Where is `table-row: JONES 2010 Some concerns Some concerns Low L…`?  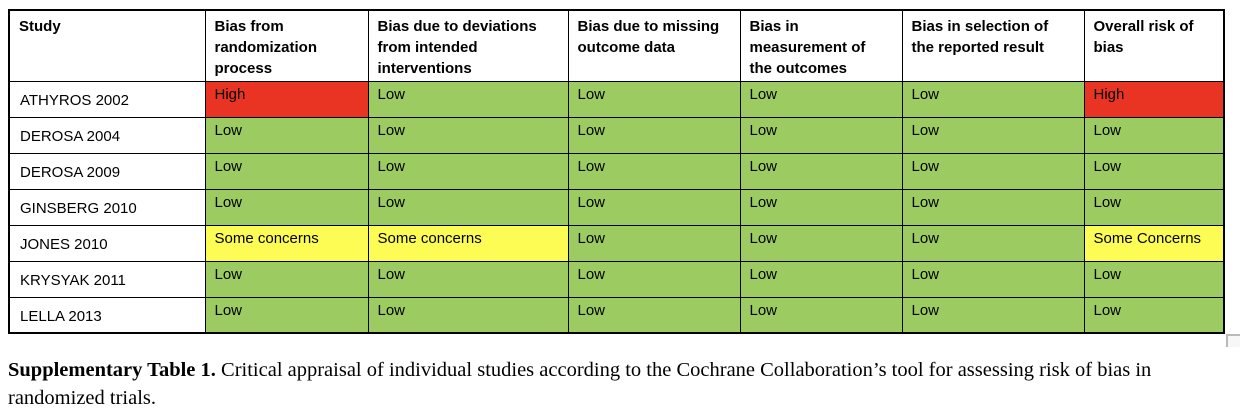
table-row: JONES 2010 Some concerns Some concerns Low L… is located at coordinates (616, 243).